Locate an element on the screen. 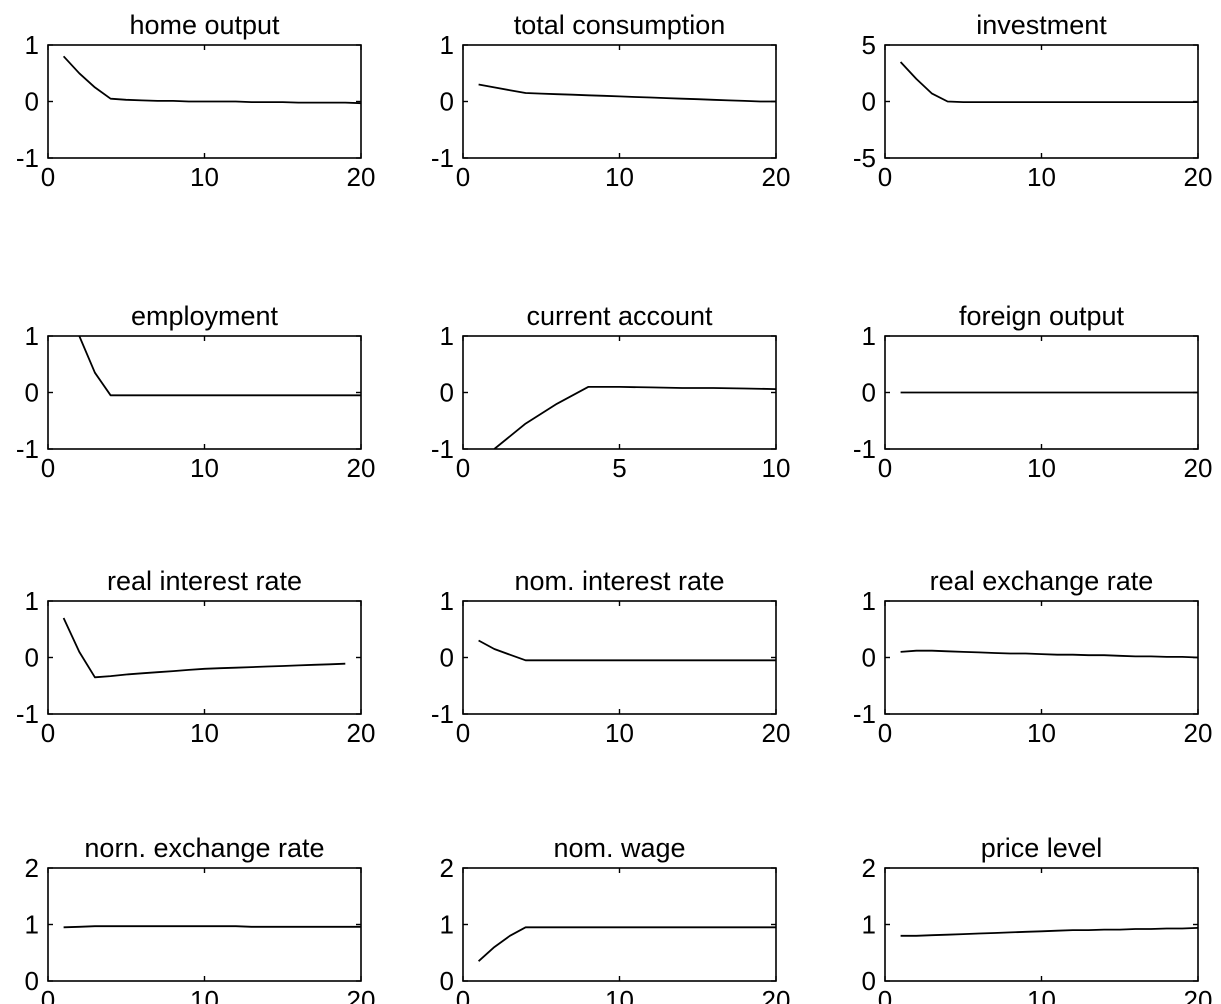 Image resolution: width=1221 pixels, height=1004 pixels. chart-panel-9: norn. exchange rate 0 10 20 0 1 2 is located at coordinates (200, 918).